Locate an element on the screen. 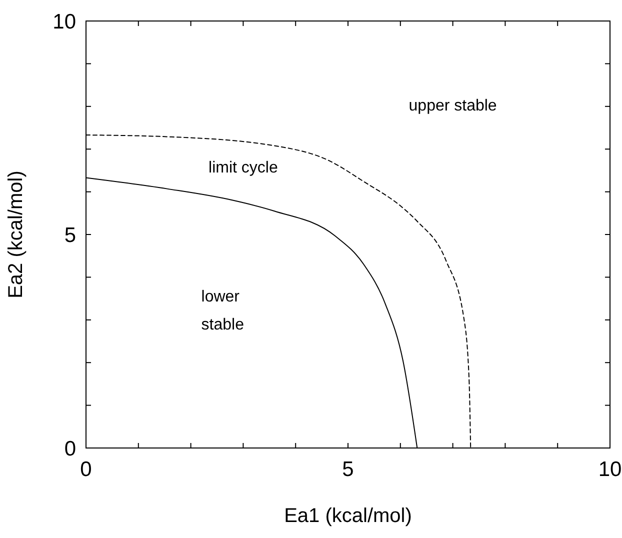 This screenshot has height=538, width=622. x-tick-label: 5 is located at coordinates (348, 469).